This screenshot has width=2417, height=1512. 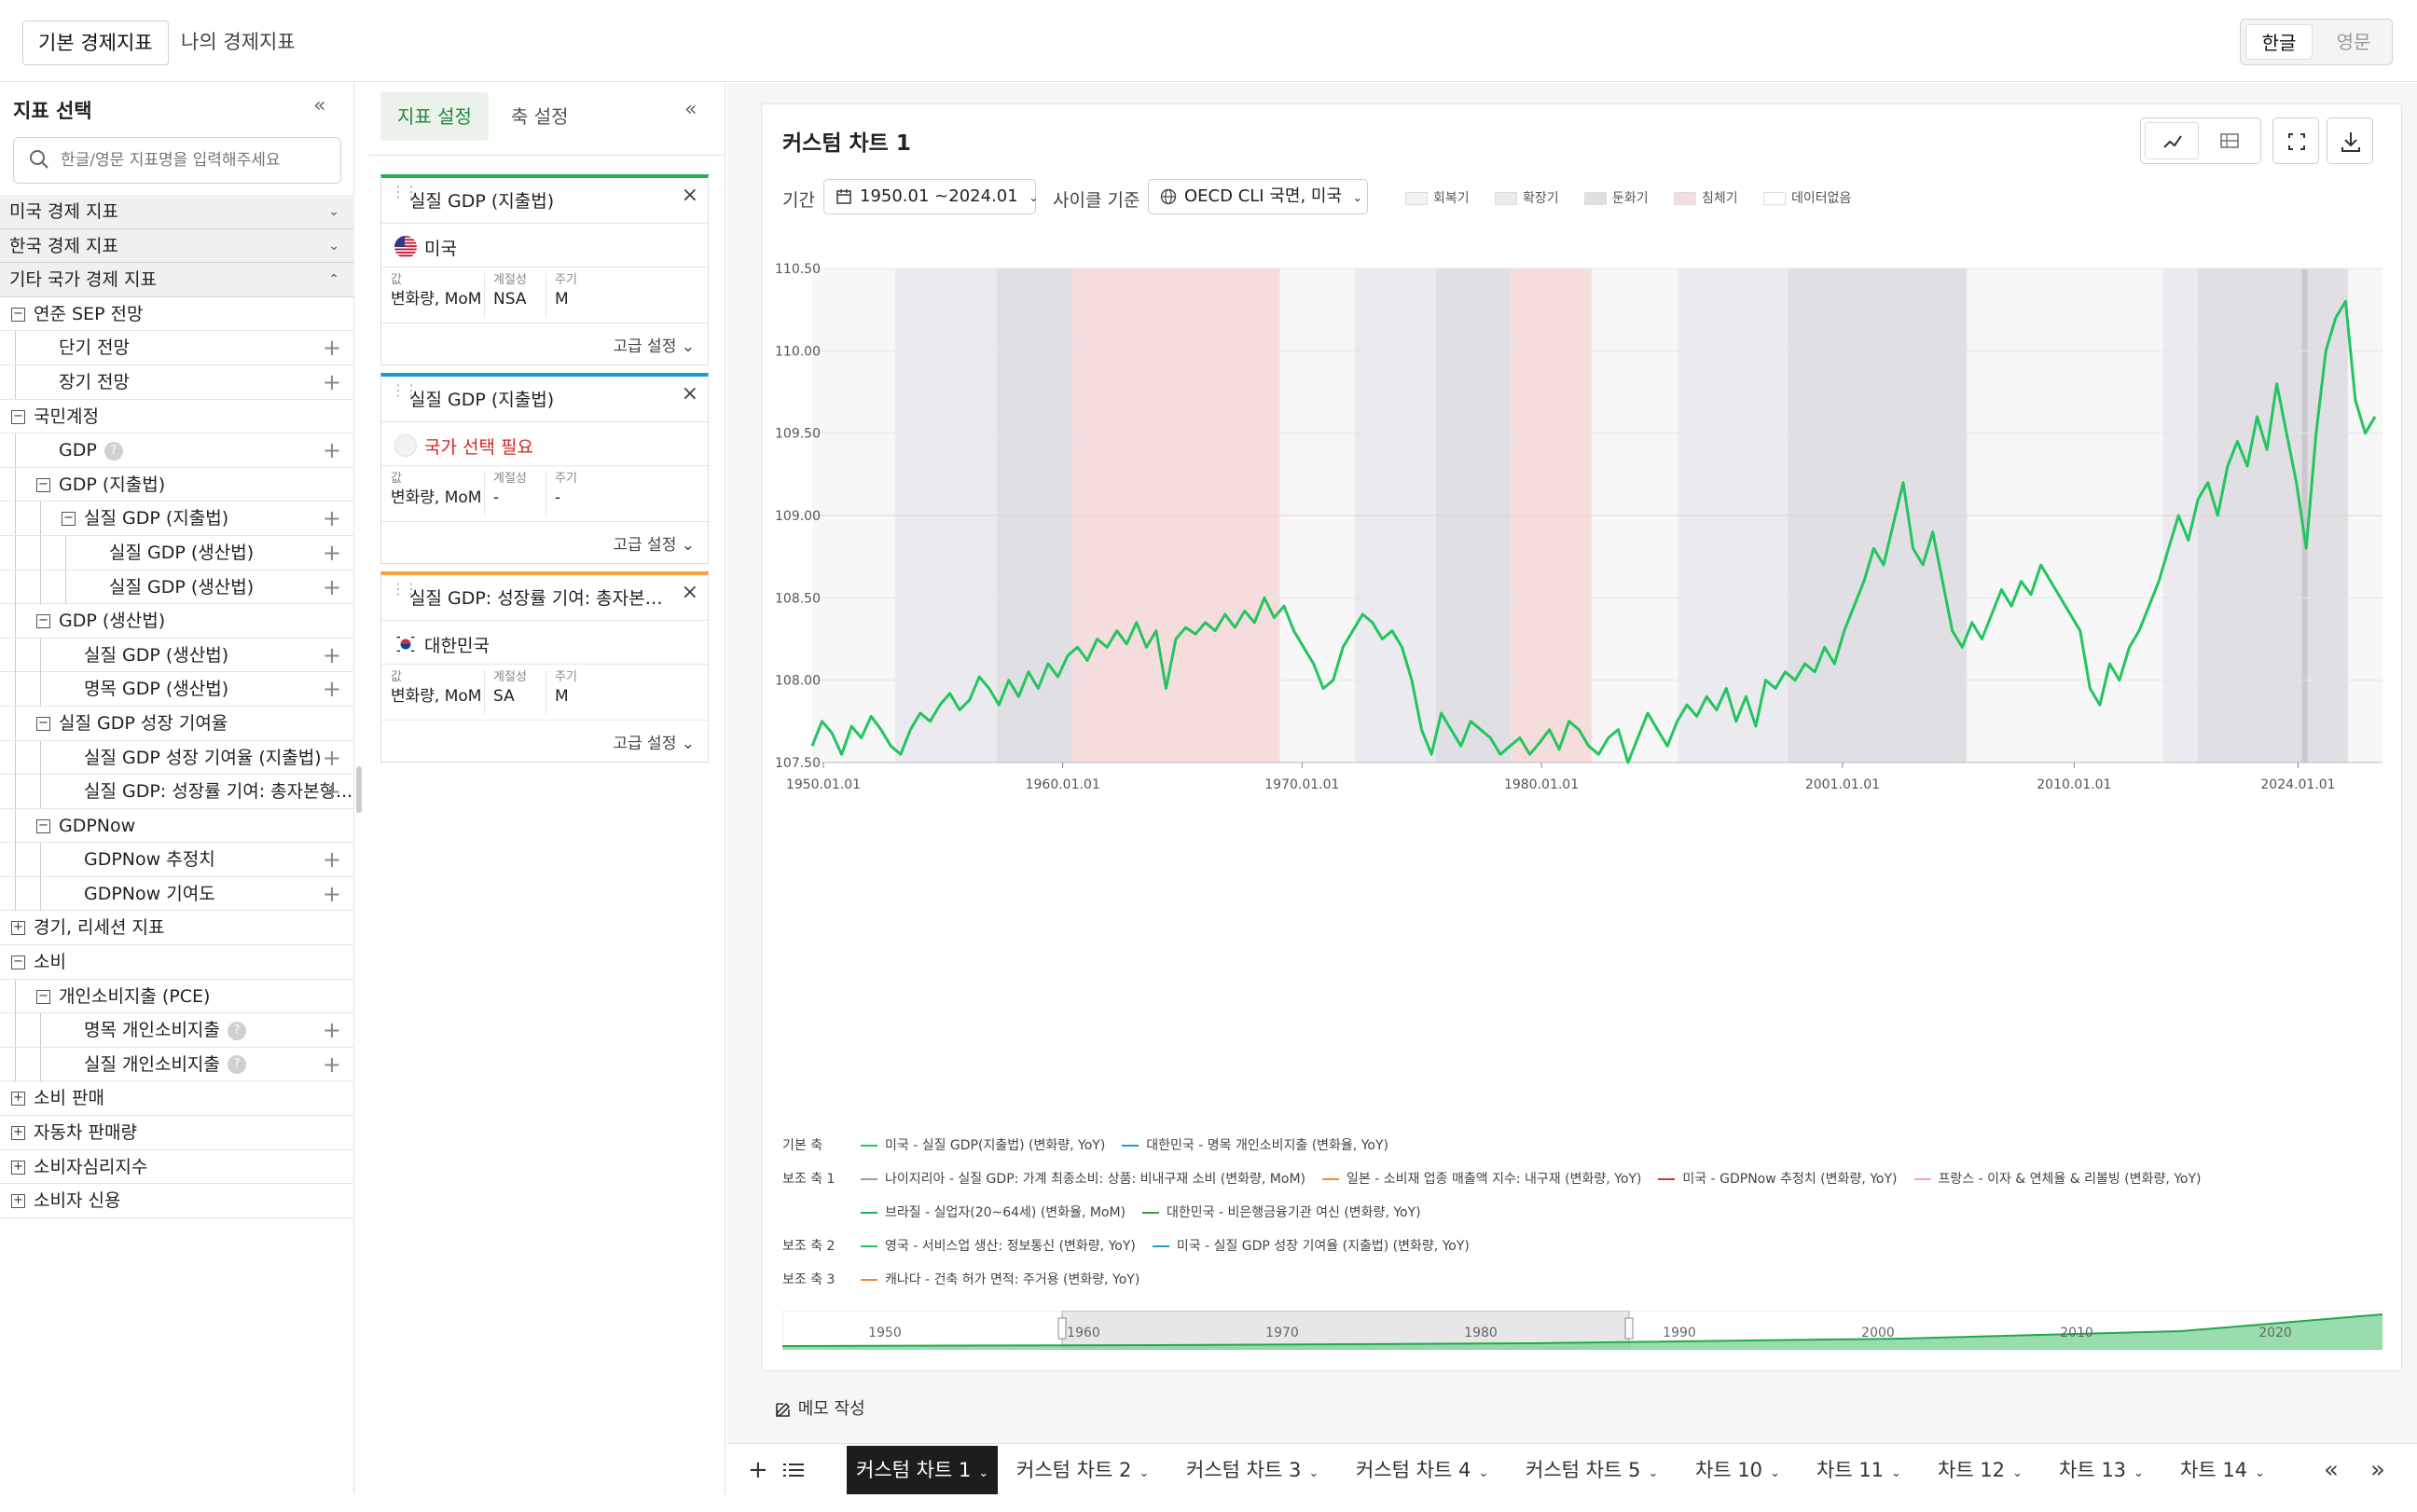 What do you see at coordinates (1311, 1245) in the screenshot?
I see `legend-item: 미국 - 실질 GDP 성장 기여율 (지출법) (변화량, YoY)` at bounding box center [1311, 1245].